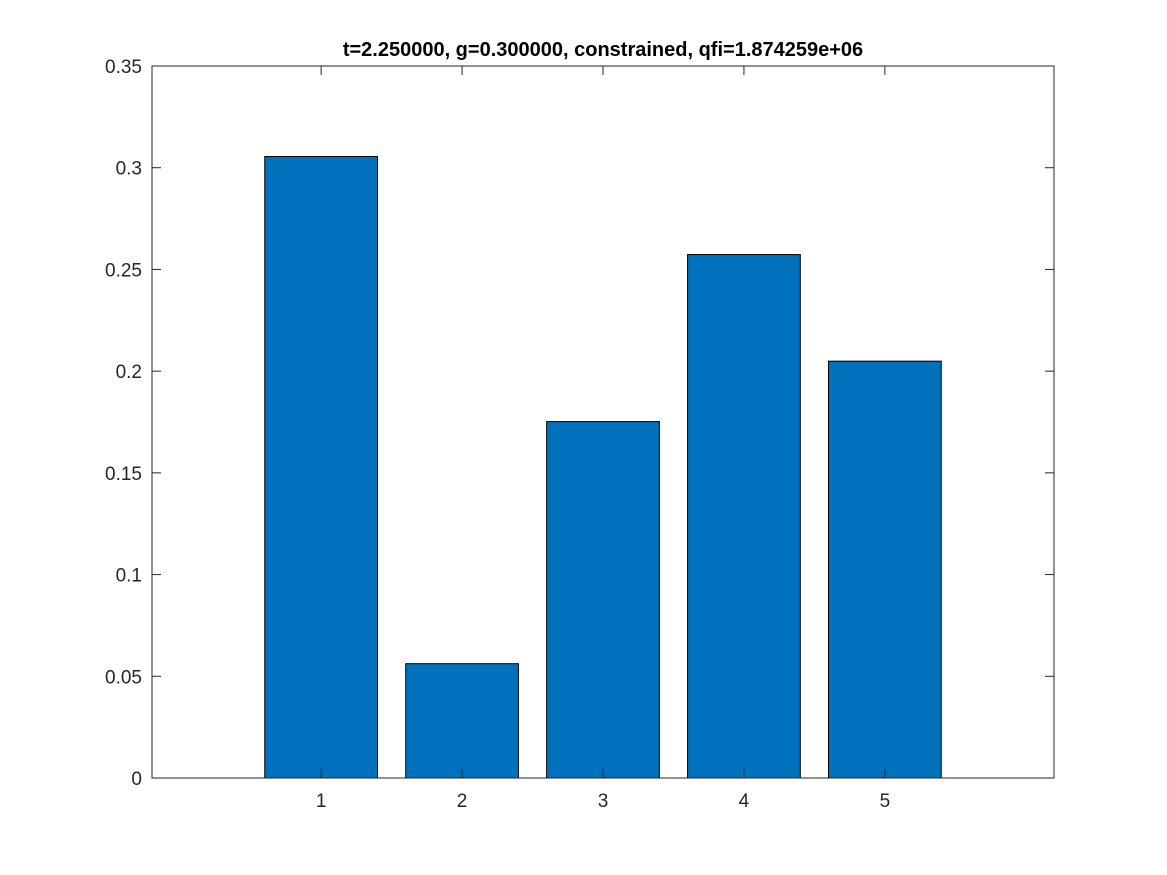 Image resolution: width=1167 pixels, height=875 pixels. I want to click on y-tick-label: 0.35, so click(123, 67).